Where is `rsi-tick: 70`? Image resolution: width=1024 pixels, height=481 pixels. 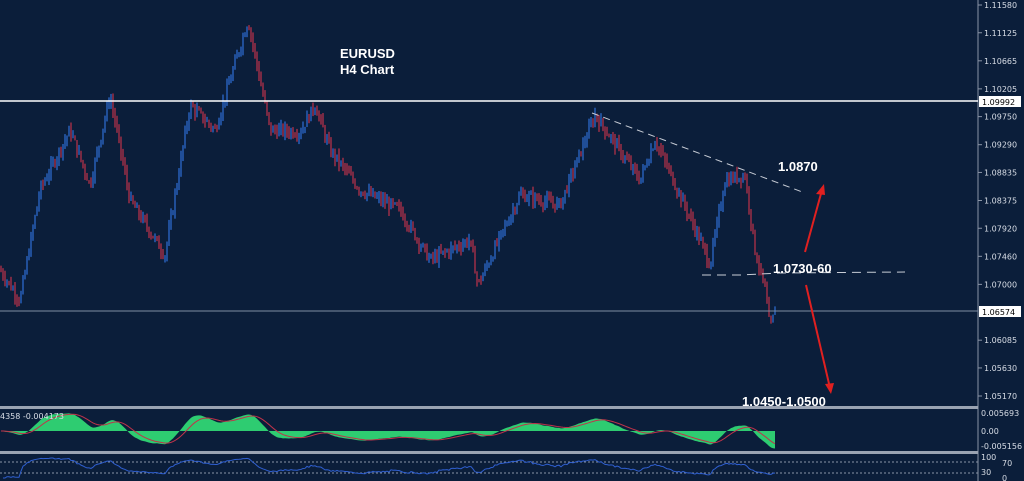
rsi-tick: 70 is located at coordinates (1007, 463).